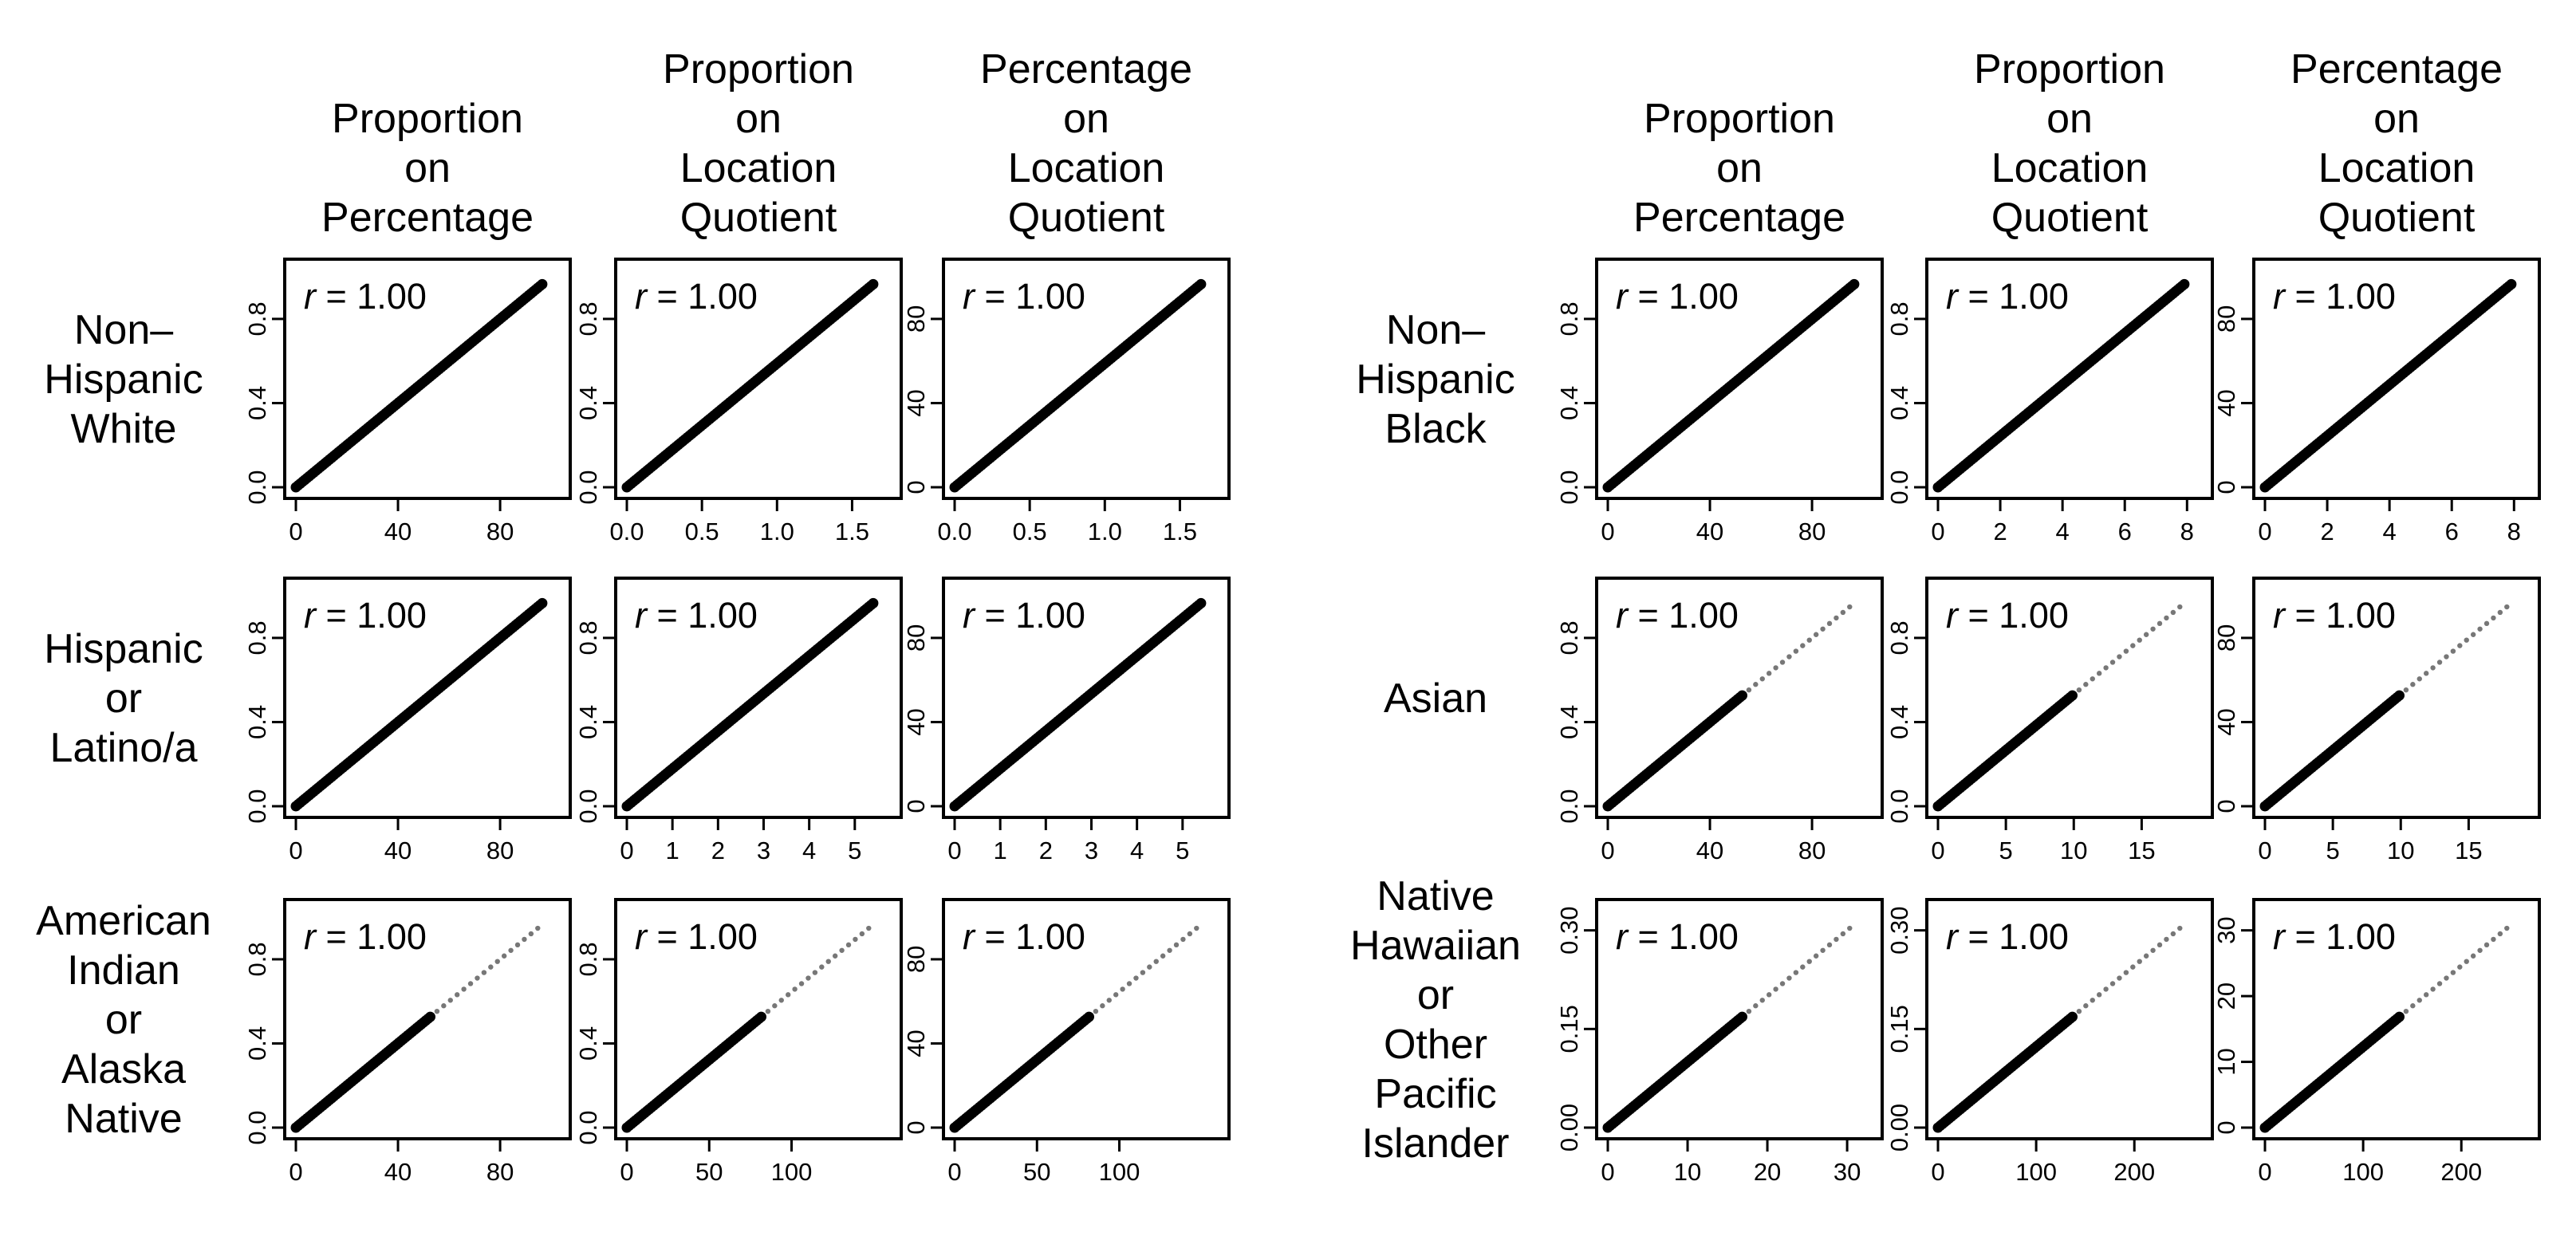 The image size is (2576, 1256). Describe the element at coordinates (1182, 850) in the screenshot. I see `x-tick-label: 5` at that location.